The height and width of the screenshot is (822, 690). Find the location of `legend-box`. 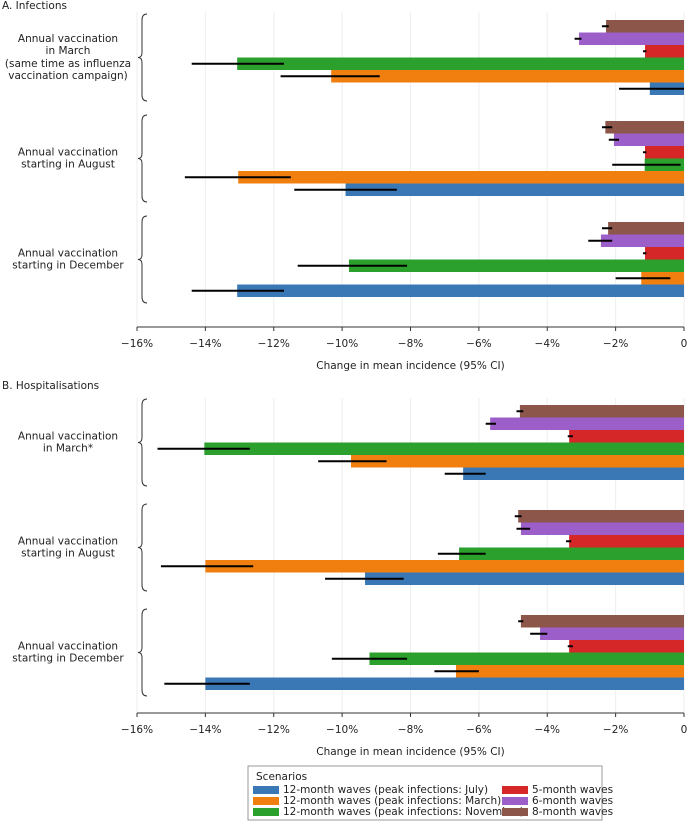

legend-box is located at coordinates (425, 793).